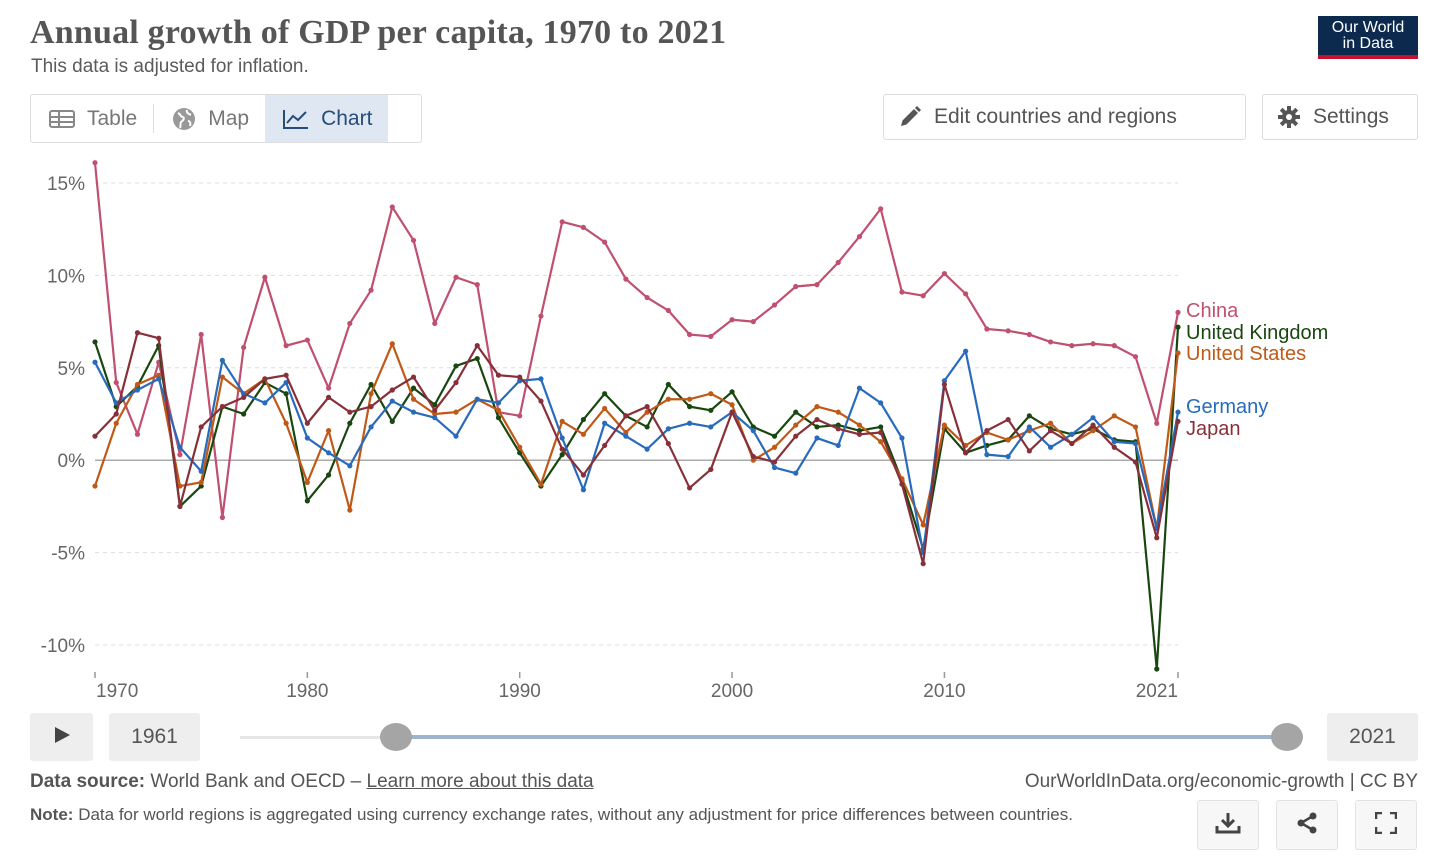  Describe the element at coordinates (1386, 825) in the screenshot. I see `fullscreen-button` at that location.